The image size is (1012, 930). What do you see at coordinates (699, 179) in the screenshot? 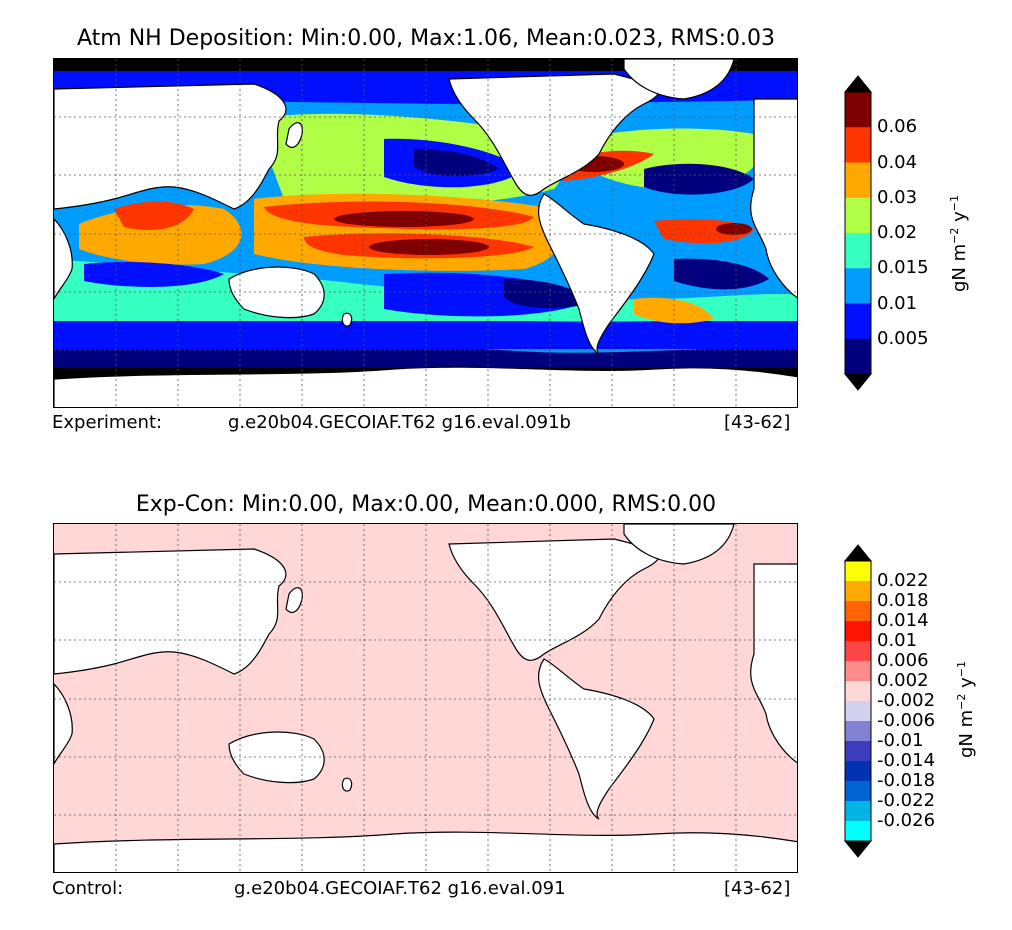
I see `north-atlantic-low` at bounding box center [699, 179].